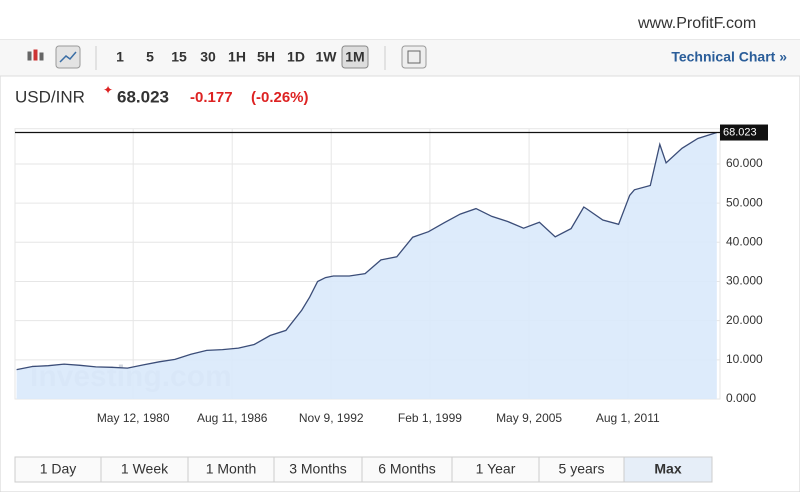 The height and width of the screenshot is (492, 800). Describe the element at coordinates (232, 418) in the screenshot. I see `x-tick-label: Aug 11, 1986` at that location.